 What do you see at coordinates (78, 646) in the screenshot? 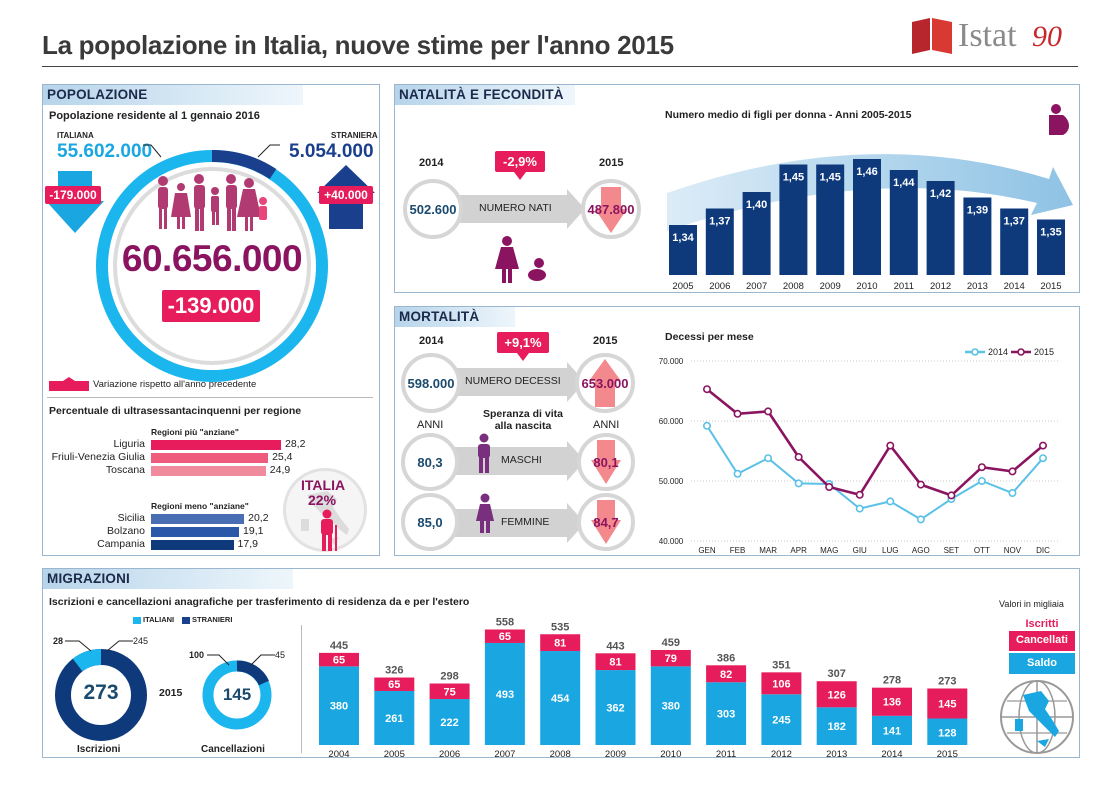
I see `leader-line` at bounding box center [78, 646].